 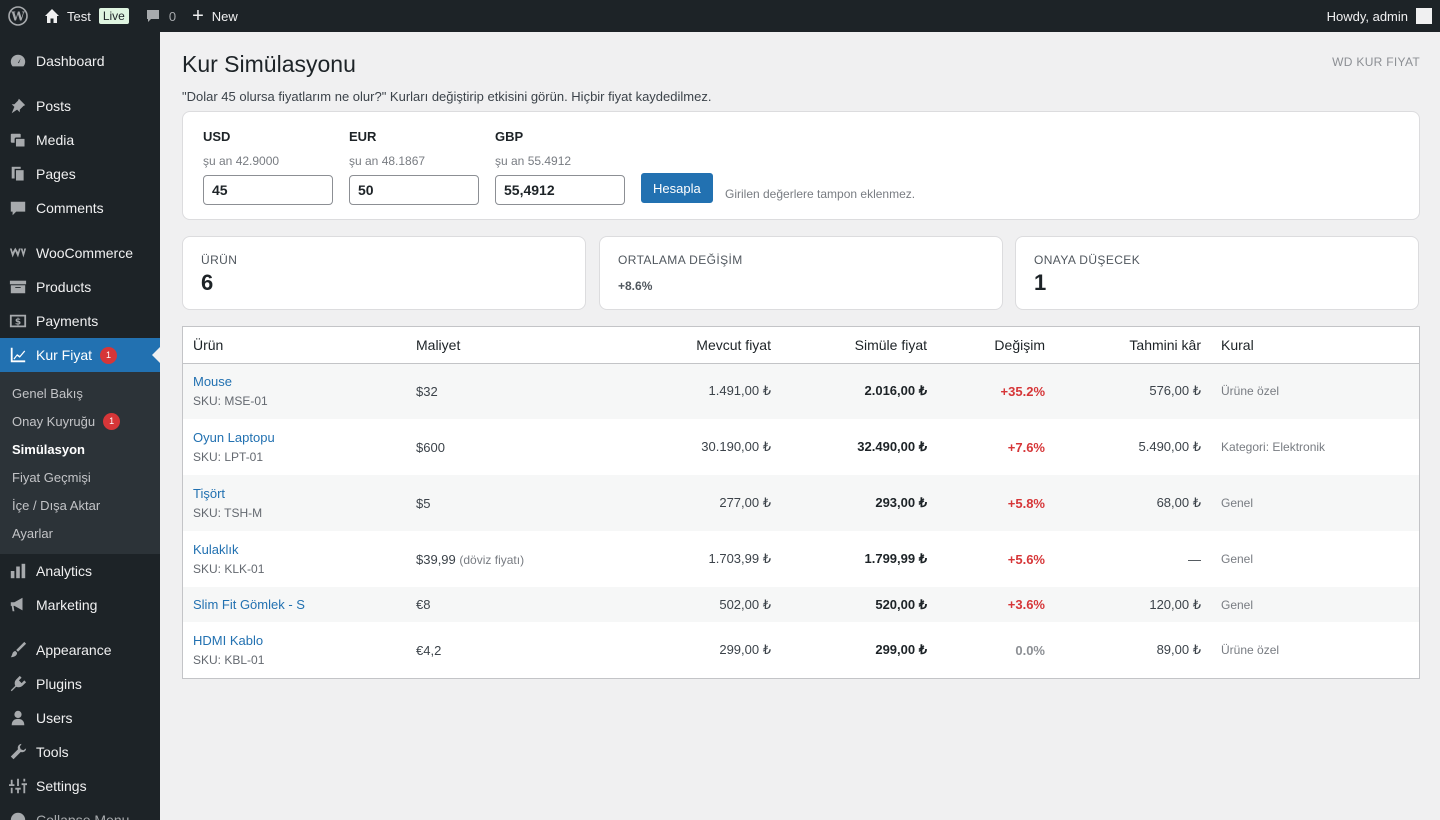 What do you see at coordinates (1273, 447) in the screenshot?
I see `cell-rule: Kategori: Elektronik` at bounding box center [1273, 447].